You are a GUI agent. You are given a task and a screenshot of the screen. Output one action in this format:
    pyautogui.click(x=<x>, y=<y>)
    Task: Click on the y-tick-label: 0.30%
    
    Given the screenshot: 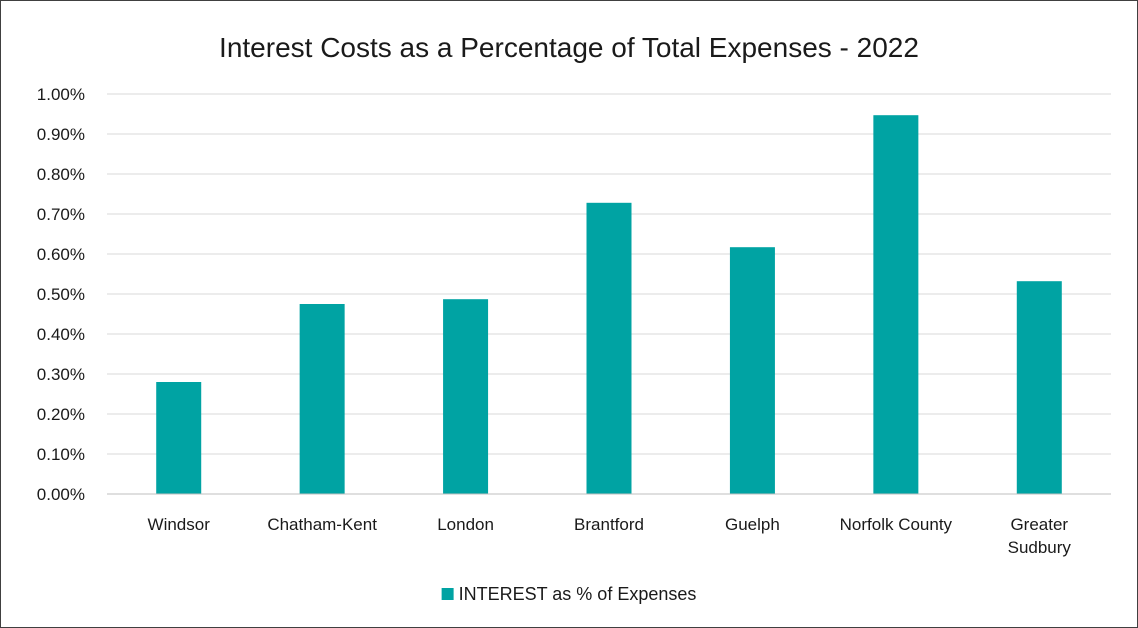 What is the action you would take?
    pyautogui.click(x=61, y=374)
    